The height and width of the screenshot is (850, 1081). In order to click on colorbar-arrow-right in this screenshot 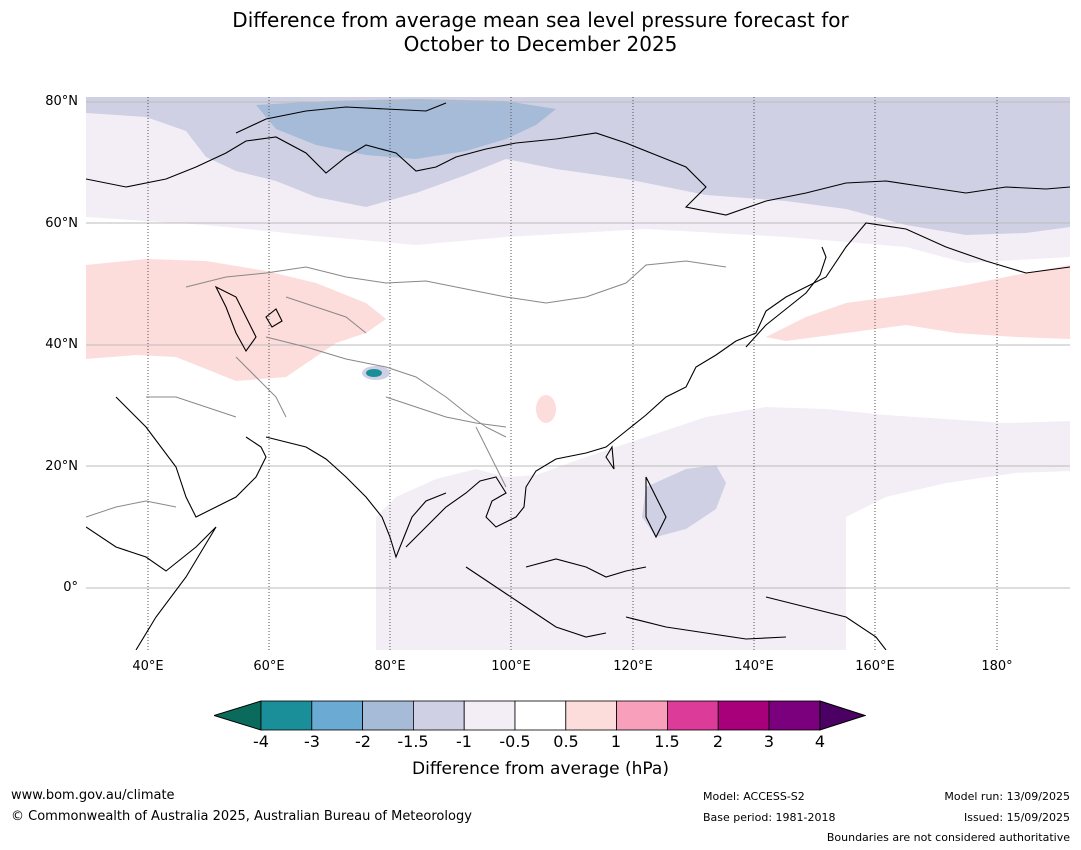, I will do `click(842, 715)`.